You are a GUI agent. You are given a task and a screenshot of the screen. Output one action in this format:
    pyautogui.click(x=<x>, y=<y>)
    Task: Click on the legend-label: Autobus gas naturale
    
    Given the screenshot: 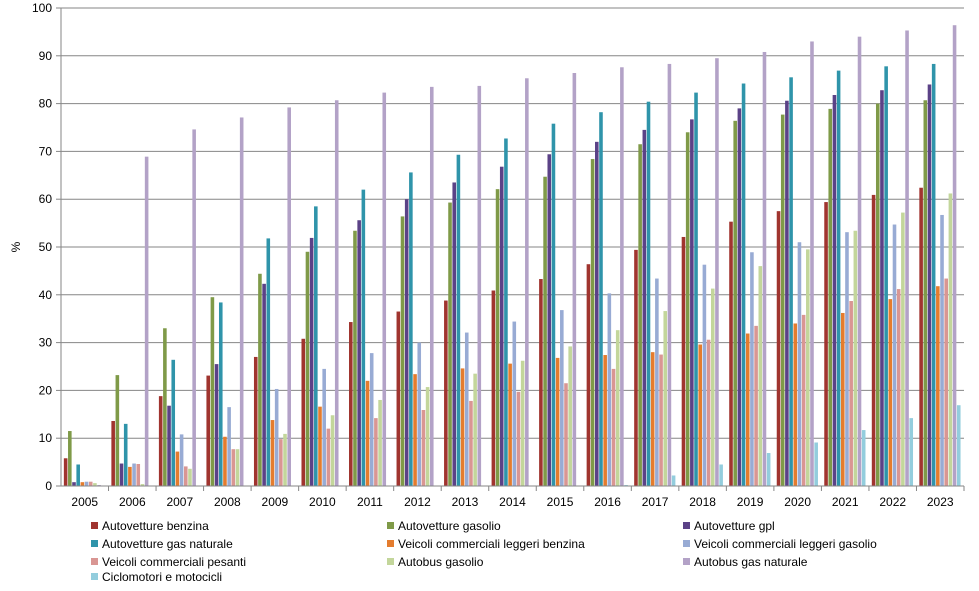 What is the action you would take?
    pyautogui.click(x=751, y=562)
    